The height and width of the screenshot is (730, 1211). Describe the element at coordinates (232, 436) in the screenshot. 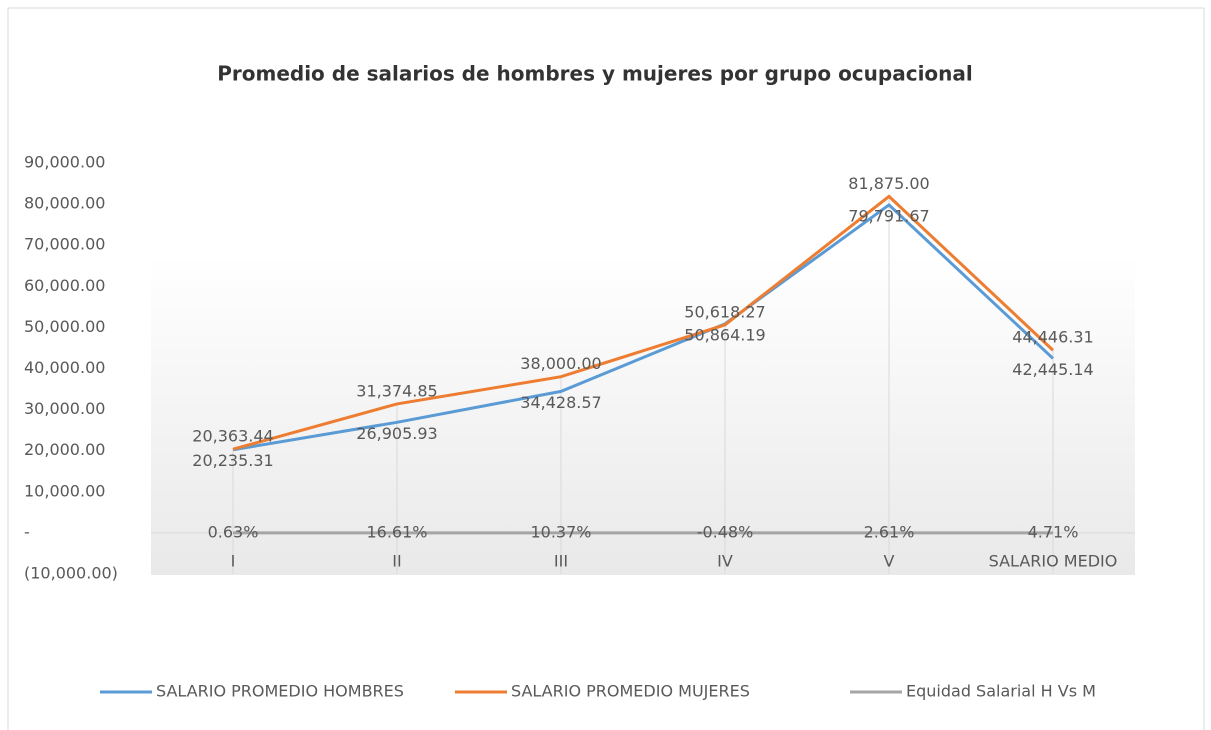

I see `data-label: 20,363.44` at that location.